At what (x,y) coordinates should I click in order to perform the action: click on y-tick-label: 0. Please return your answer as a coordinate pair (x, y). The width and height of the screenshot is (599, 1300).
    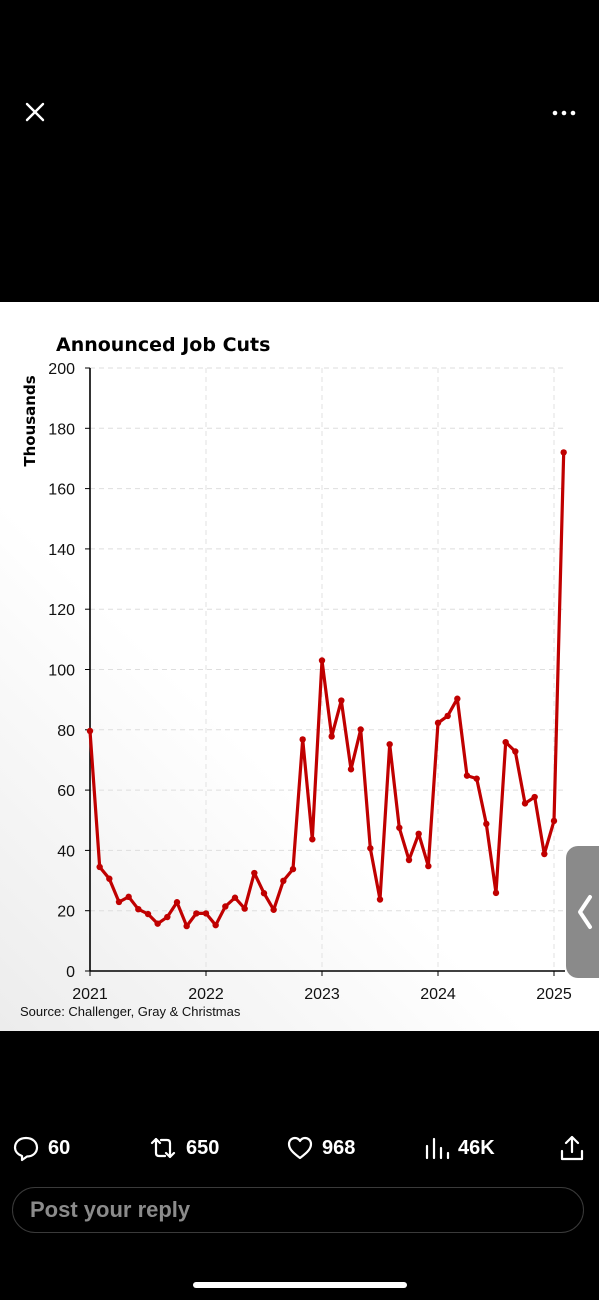
    Looking at the image, I should click on (70, 972).